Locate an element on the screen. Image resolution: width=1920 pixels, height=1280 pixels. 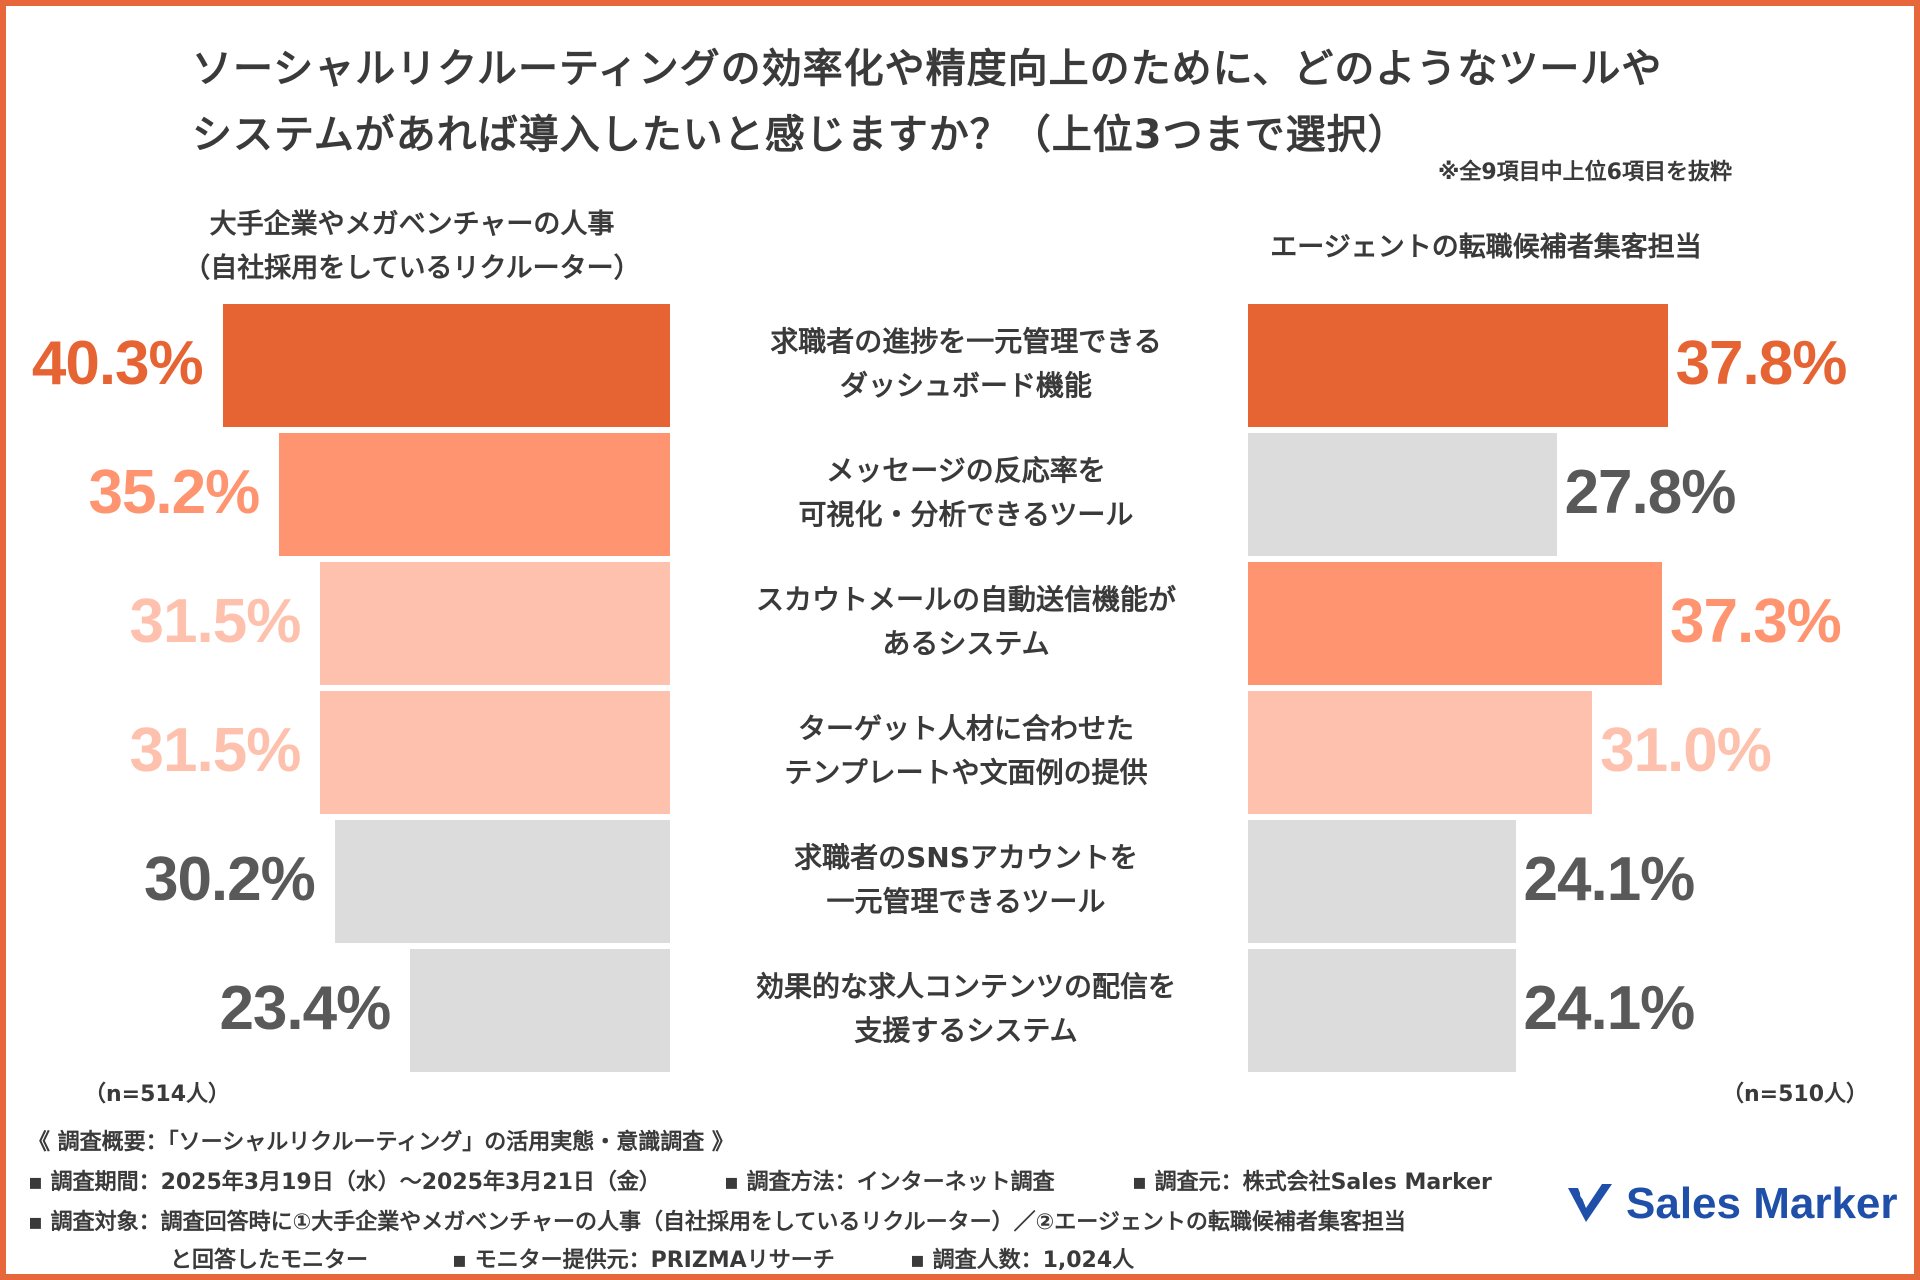
category-label-line: 可視化・分析できるツール is located at coordinates (966, 514).